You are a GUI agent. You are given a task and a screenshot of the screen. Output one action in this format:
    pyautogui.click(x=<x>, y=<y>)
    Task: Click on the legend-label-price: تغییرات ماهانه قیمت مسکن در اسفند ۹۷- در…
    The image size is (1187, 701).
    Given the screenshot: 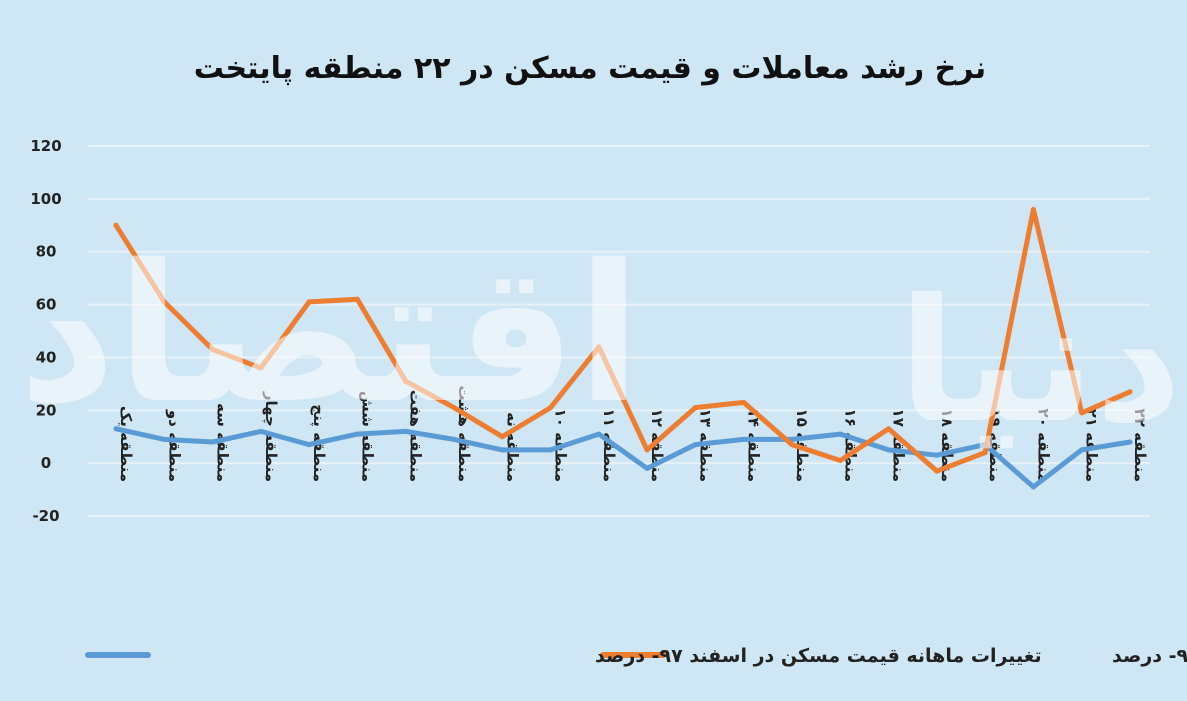 What is the action you would take?
    pyautogui.click(x=818, y=656)
    